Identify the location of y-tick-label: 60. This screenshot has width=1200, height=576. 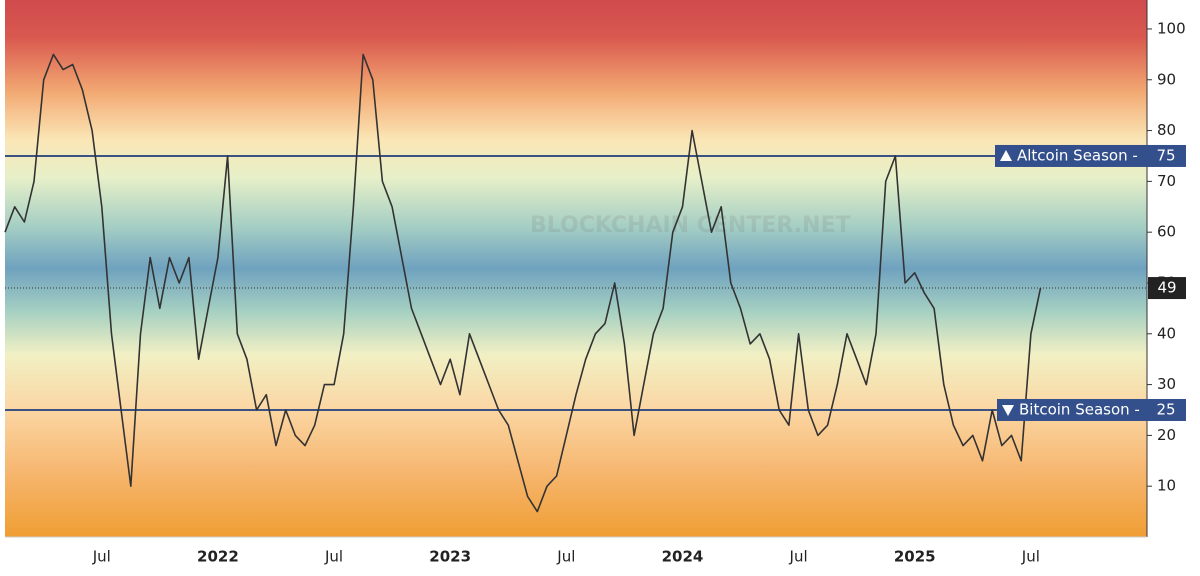
(1166, 232).